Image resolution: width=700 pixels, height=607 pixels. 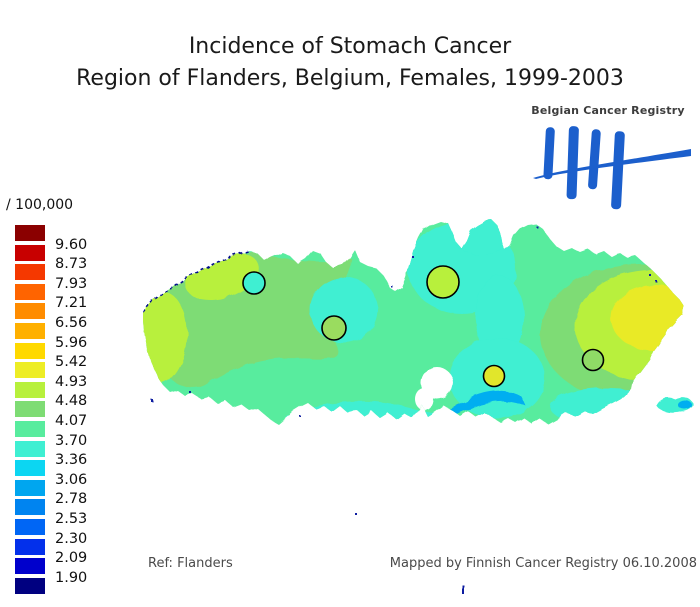 I want to click on legend-tick-label: 2.53, so click(x=71, y=519).